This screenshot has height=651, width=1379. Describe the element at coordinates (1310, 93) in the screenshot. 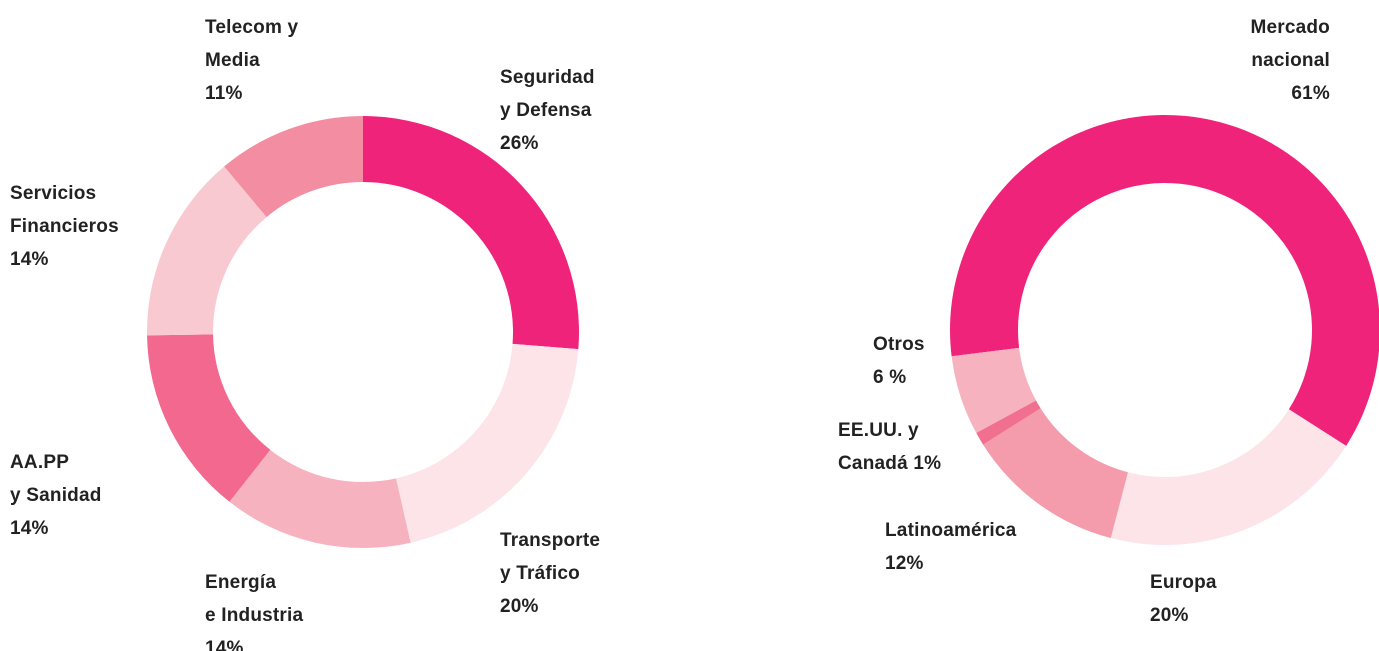

I see `value-label: 61%` at that location.